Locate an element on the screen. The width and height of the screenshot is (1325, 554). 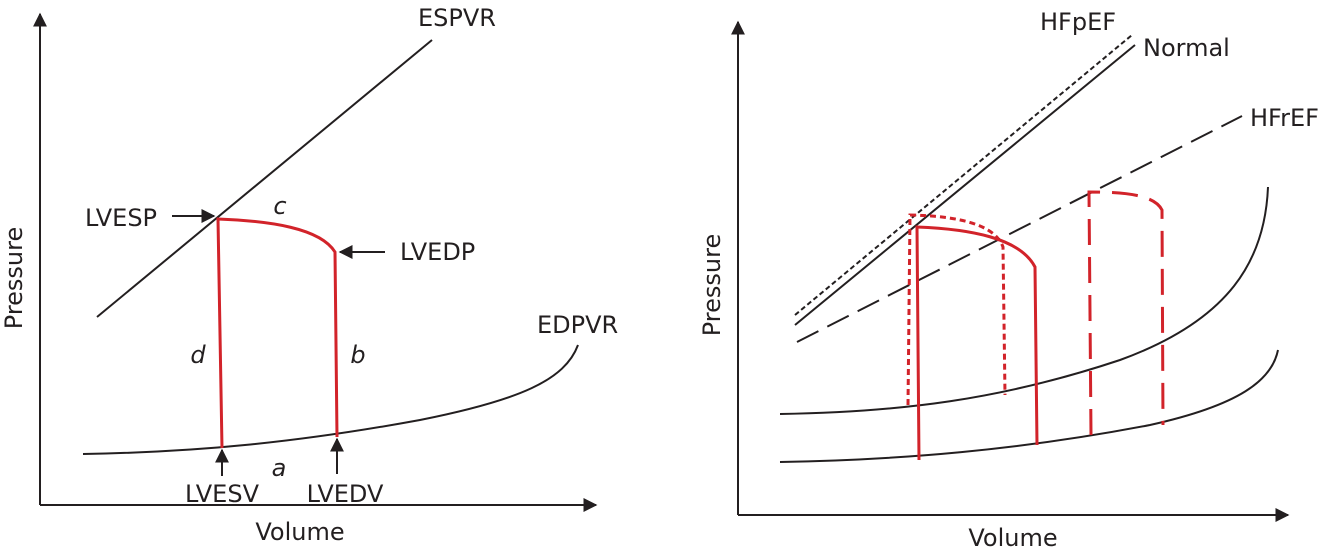
normal-label: Normal is located at coordinates (1186, 48).